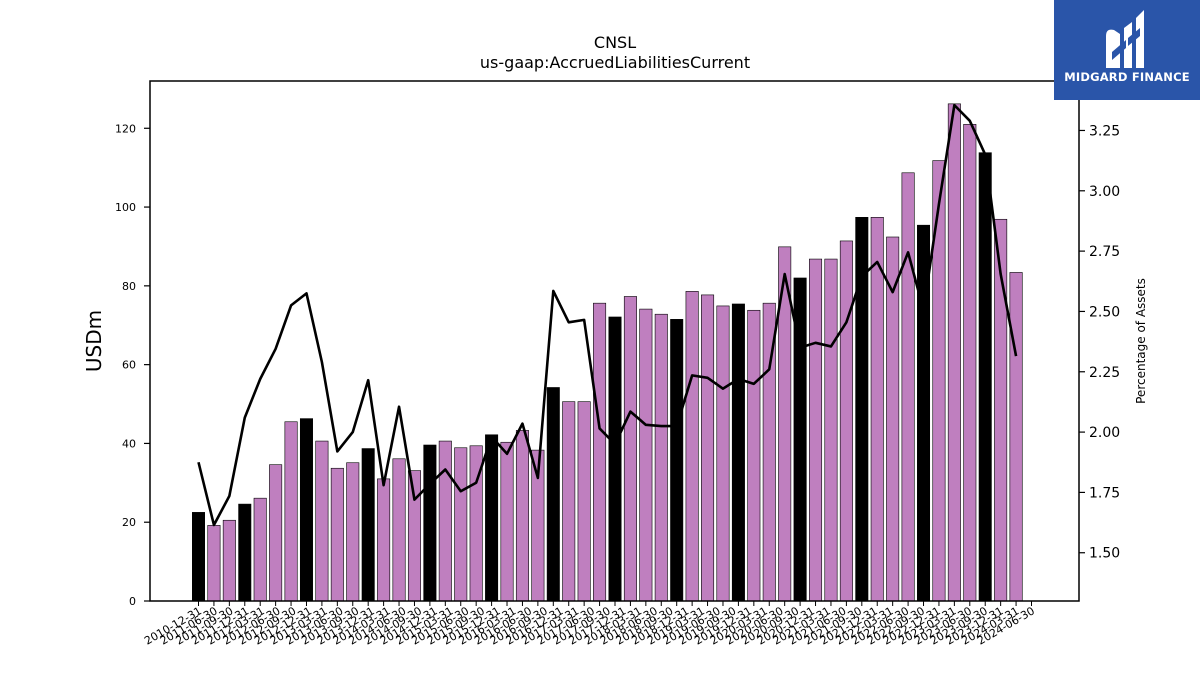 The image size is (1200, 675). What do you see at coordinates (615, 42) in the screenshot?
I see `chart-title: CNSL` at bounding box center [615, 42].